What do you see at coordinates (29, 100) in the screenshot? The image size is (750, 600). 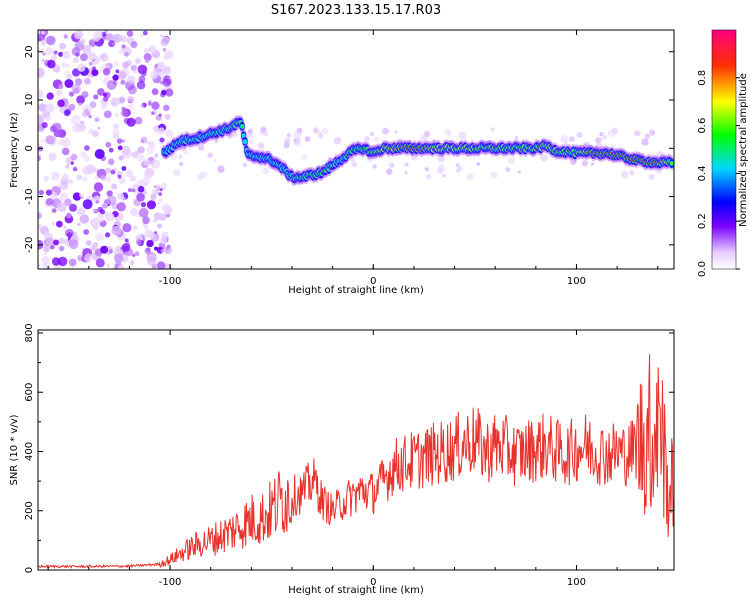 I see `y-tick-label: 10` at bounding box center [29, 100].